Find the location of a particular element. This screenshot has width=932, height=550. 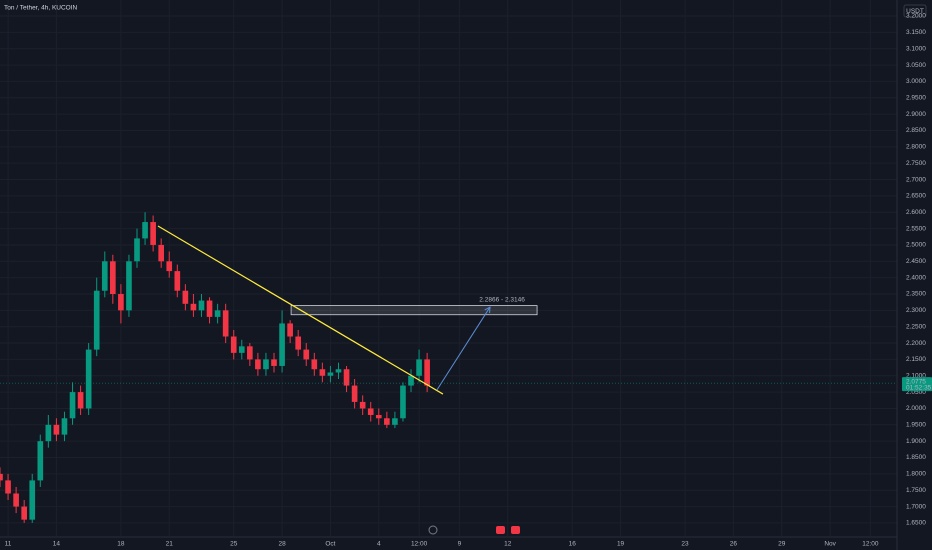

trendline is located at coordinates (300, 310).